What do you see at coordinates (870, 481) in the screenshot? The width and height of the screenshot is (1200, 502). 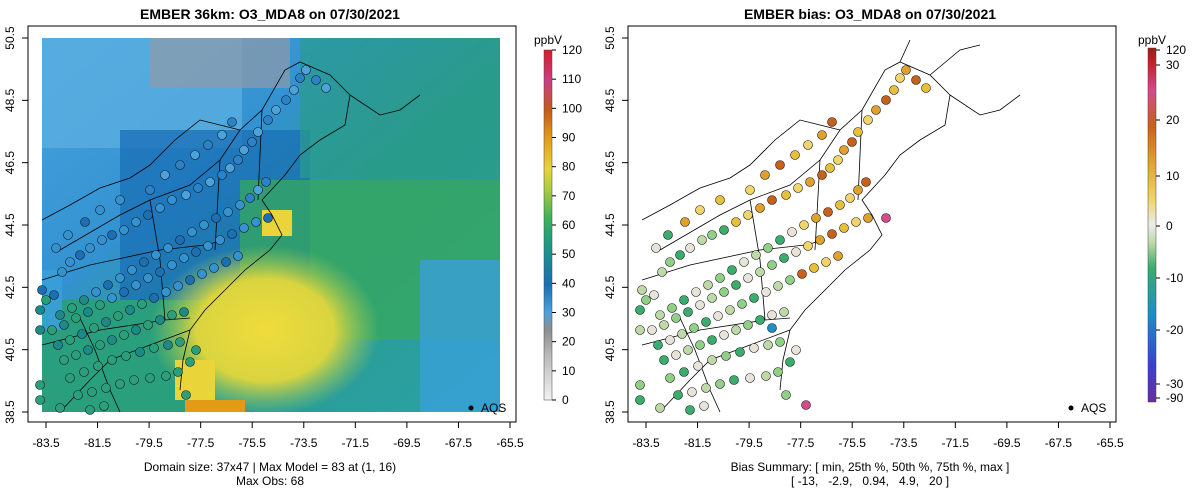 I see `right-caption-line2: [ -13, -2.9, 0.94, 4.9, 20 ]` at bounding box center [870, 481].